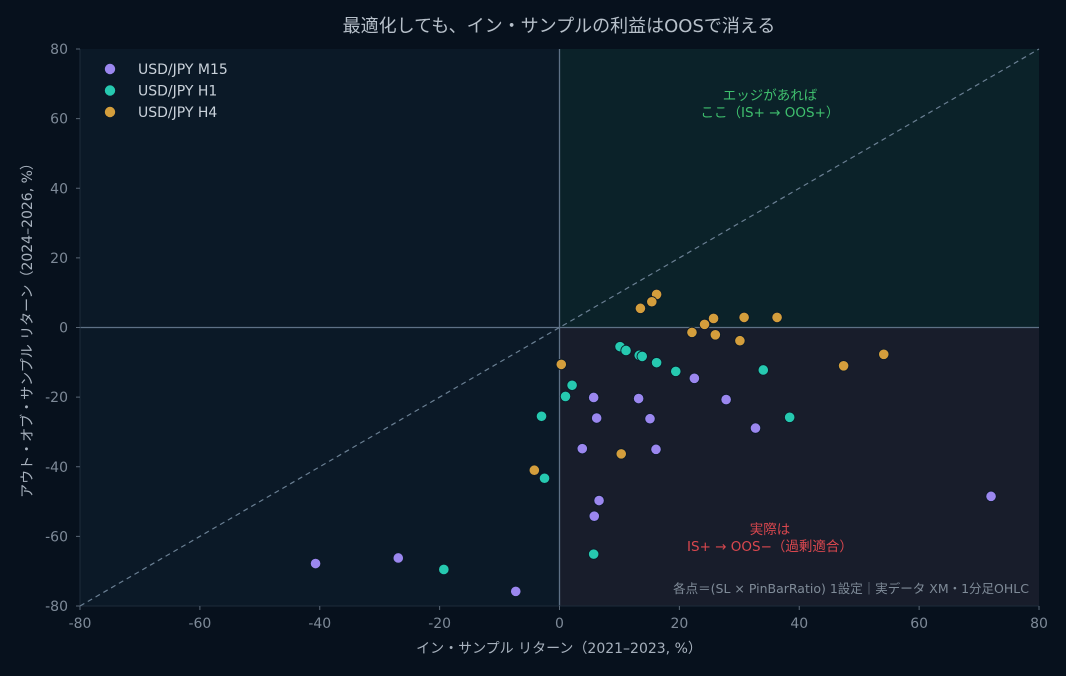 The image size is (1066, 676). I want to click on y-axis-title: アウト・オブ・サンプル リターン（2024–2026, %）, so click(27, 327).